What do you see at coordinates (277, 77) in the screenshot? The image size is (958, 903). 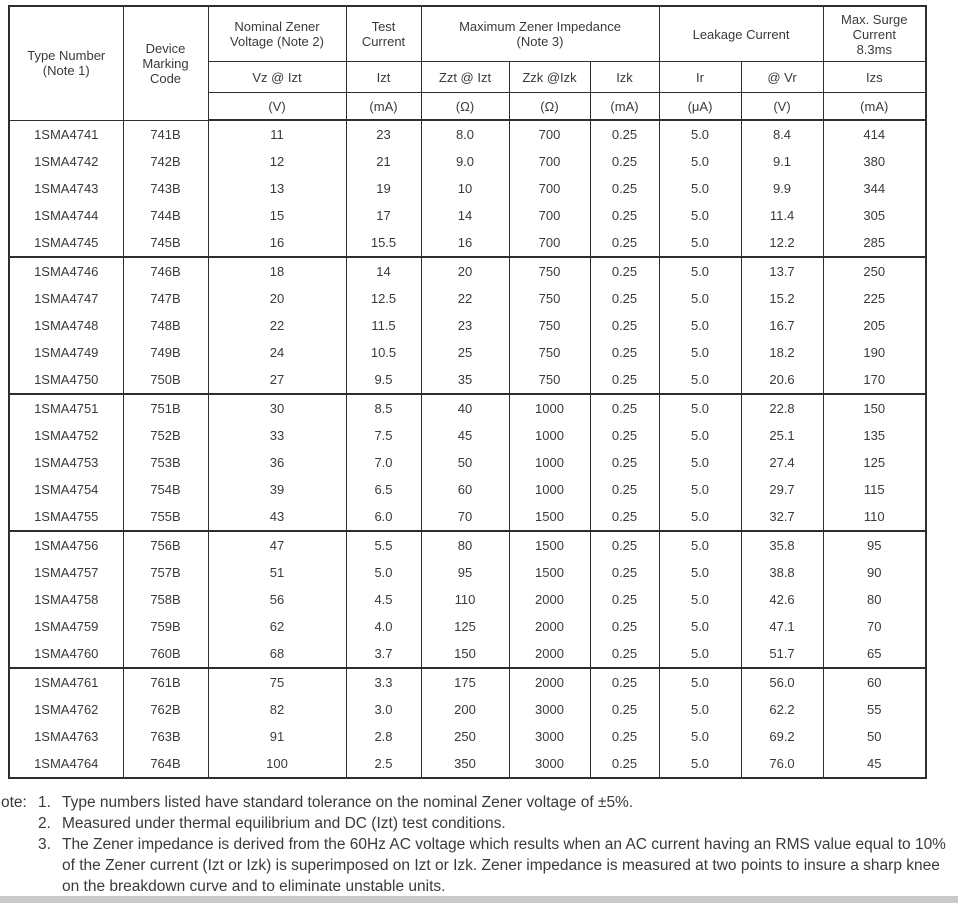 I see `header-vz-izt: Vz @ Izt` at bounding box center [277, 77].